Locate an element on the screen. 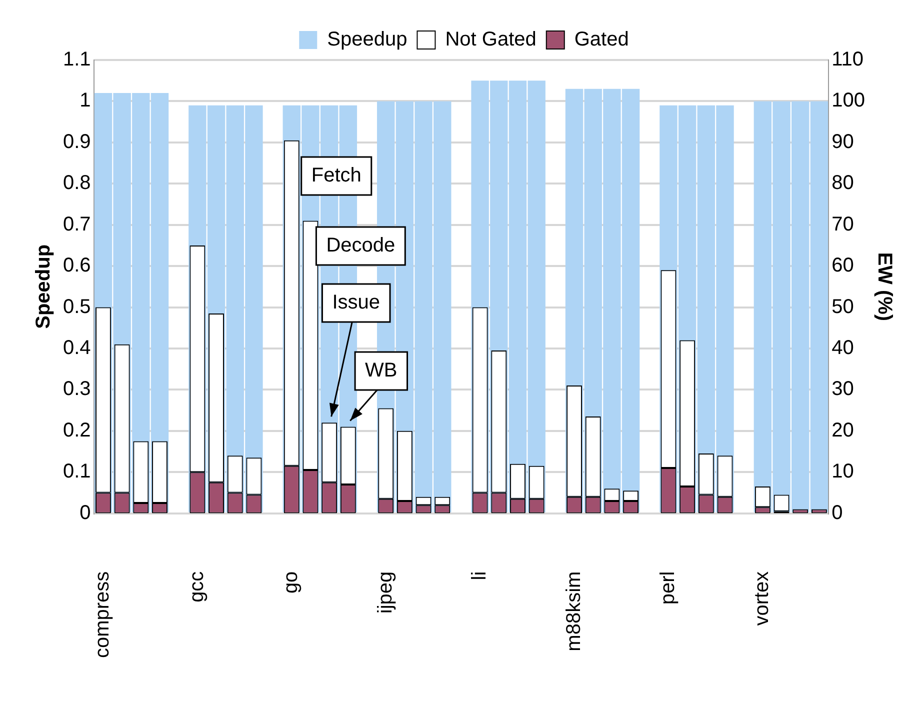 The height and width of the screenshot is (720, 914). y-tick-label: 0.6 is located at coordinates (76, 265).